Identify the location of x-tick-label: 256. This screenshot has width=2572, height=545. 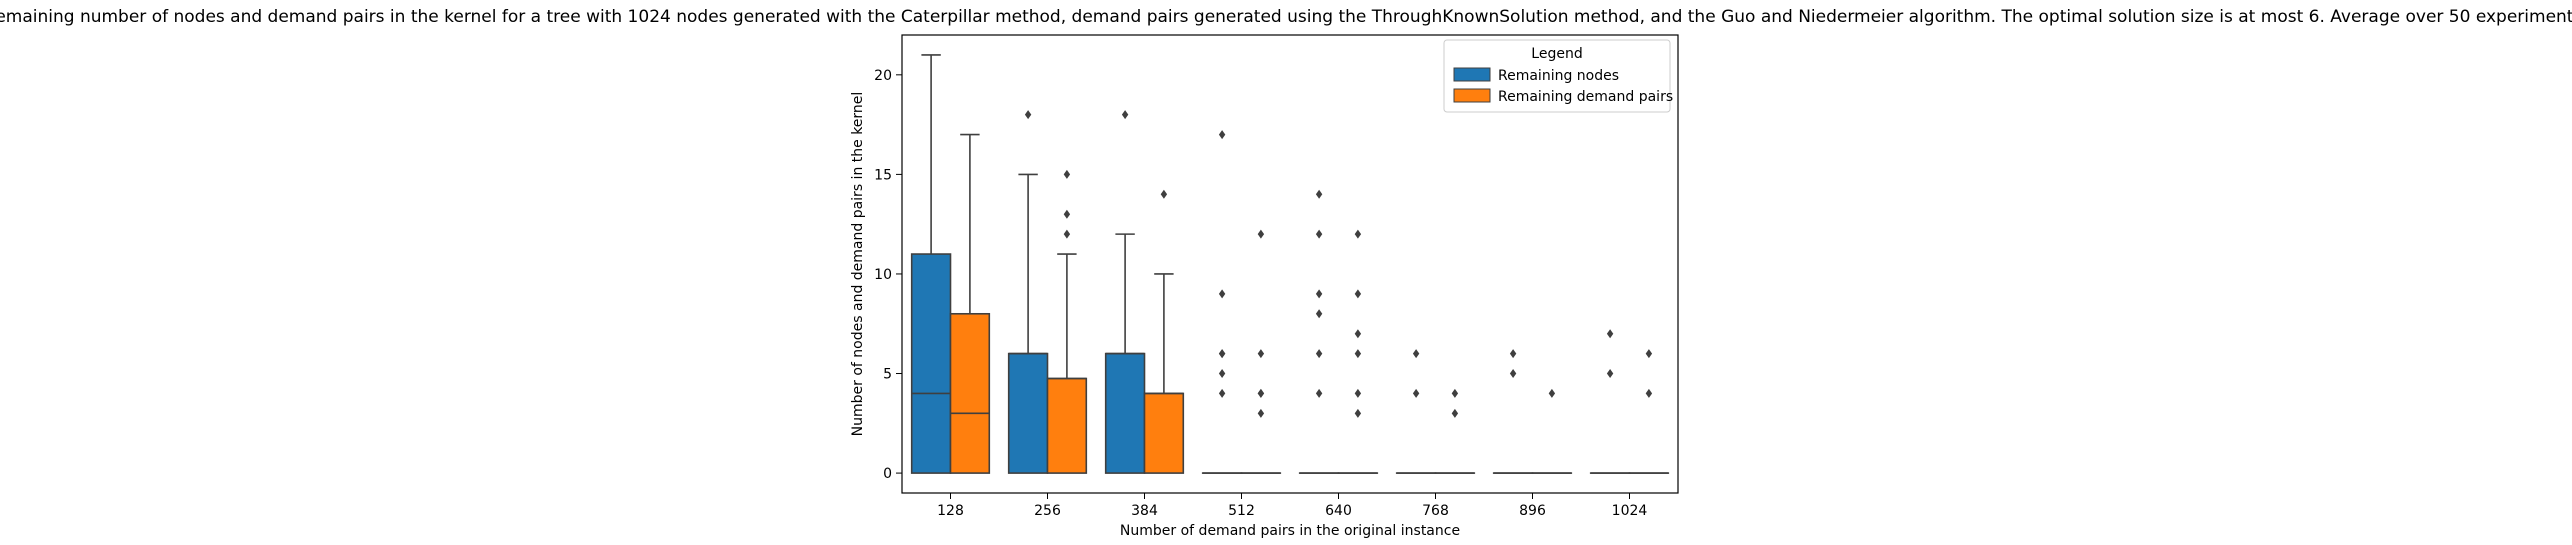
(1047, 511).